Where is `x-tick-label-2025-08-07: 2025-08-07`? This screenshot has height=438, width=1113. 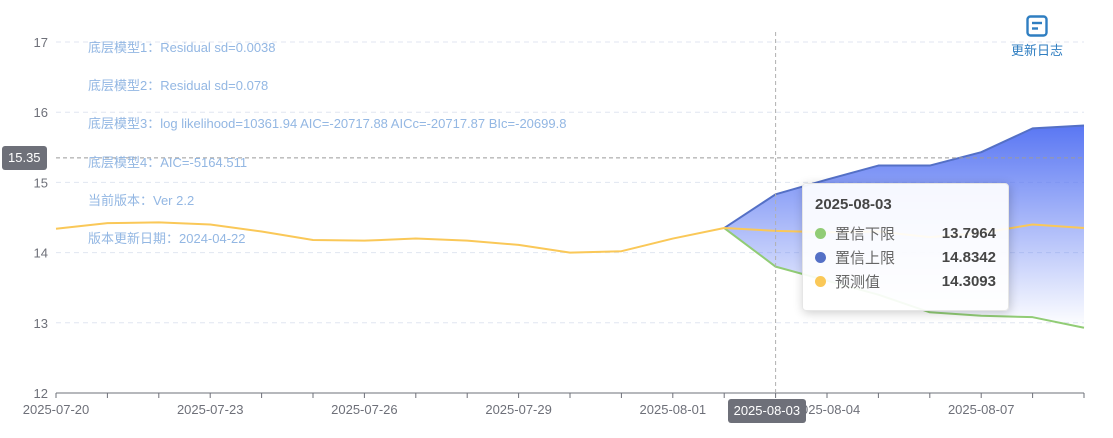
x-tick-label-2025-08-07: 2025-08-07 is located at coordinates (981, 409).